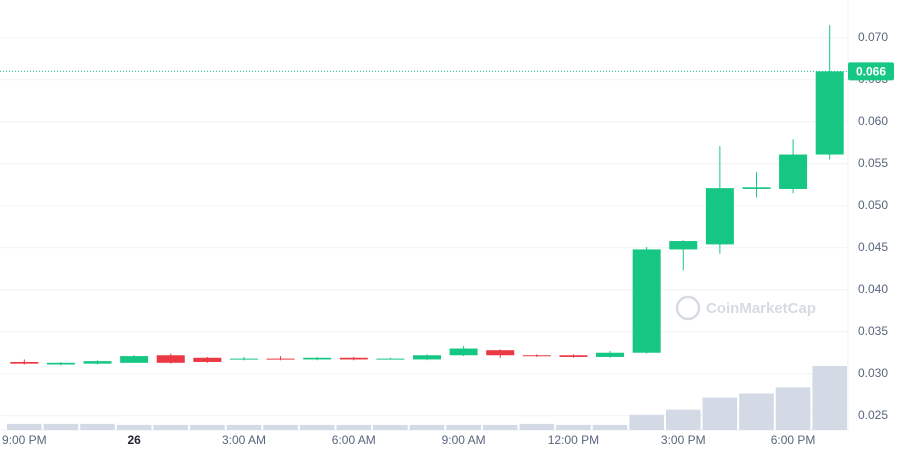 The width and height of the screenshot is (899, 455). Describe the element at coordinates (873, 415) in the screenshot. I see `y-tick-label: 0.025` at that location.